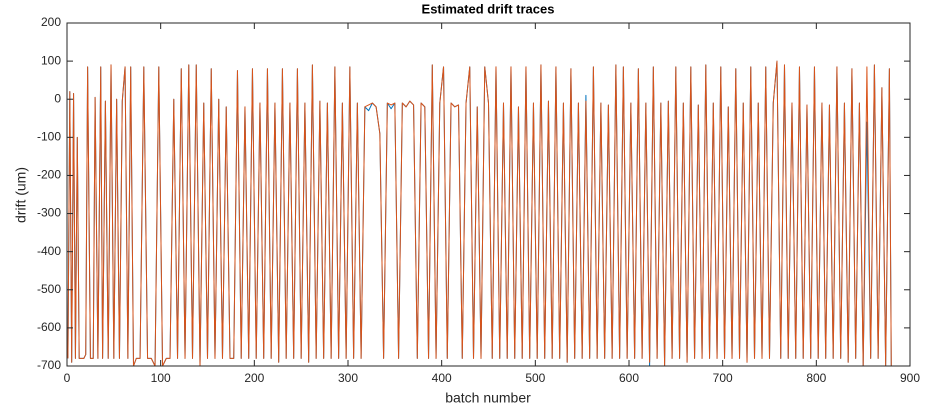 This screenshot has width=933, height=408. What do you see at coordinates (57, 98) in the screenshot?
I see `y-tick-label: 0` at bounding box center [57, 98].